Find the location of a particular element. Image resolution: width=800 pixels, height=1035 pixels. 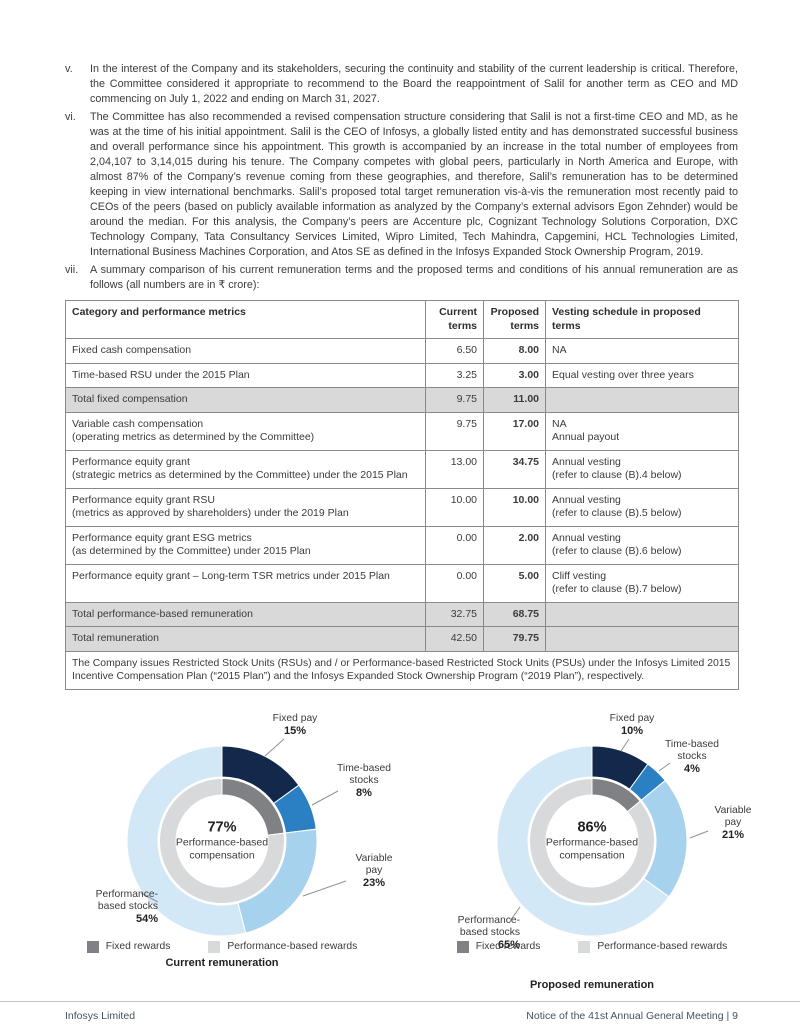

category-line: Total remuneration is located at coordinates (115, 638).